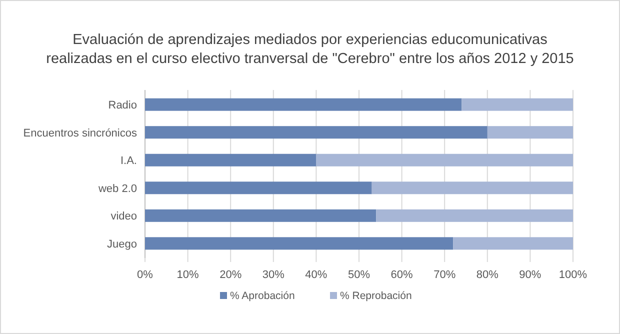  What do you see at coordinates (117, 188) in the screenshot?
I see `y-tick-label: web 2.0` at bounding box center [117, 188].